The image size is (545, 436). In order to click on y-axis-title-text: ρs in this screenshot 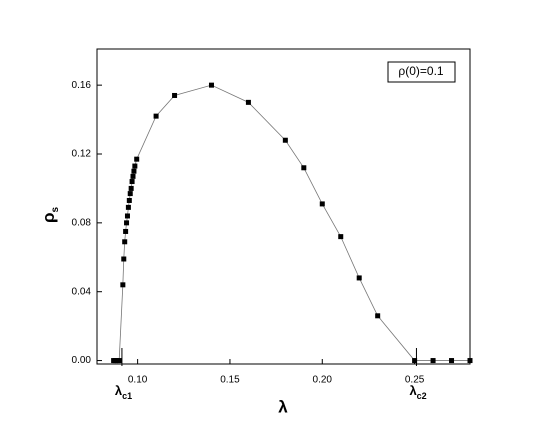, I will do `click(49, 215)`.